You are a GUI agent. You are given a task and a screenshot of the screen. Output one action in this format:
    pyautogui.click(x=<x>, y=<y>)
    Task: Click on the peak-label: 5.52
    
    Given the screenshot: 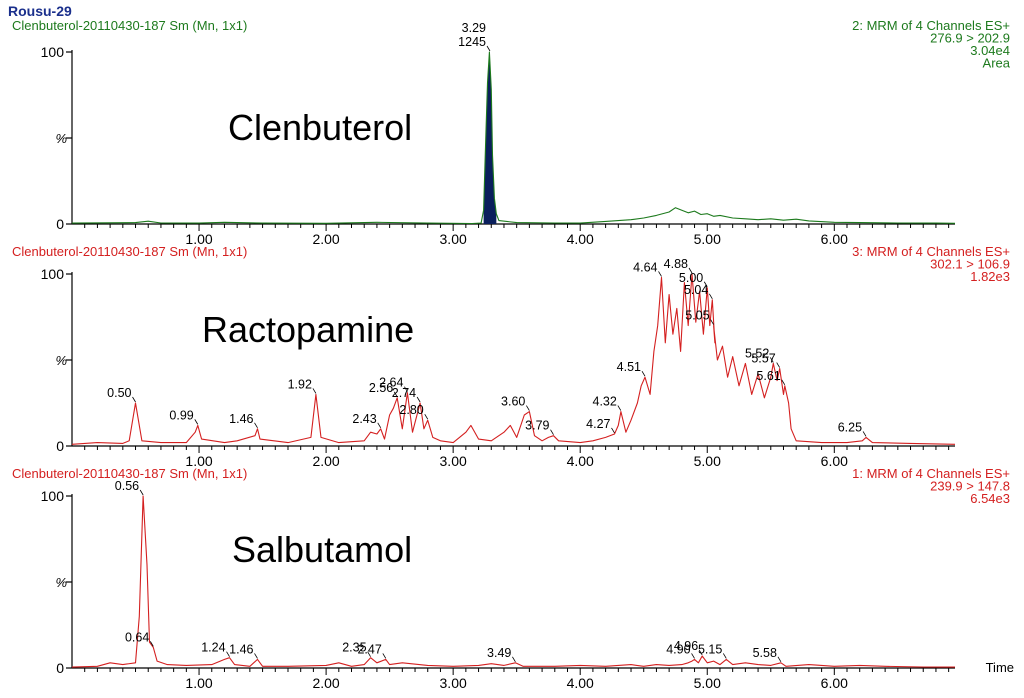 What is the action you would take?
    pyautogui.click(x=757, y=353)
    